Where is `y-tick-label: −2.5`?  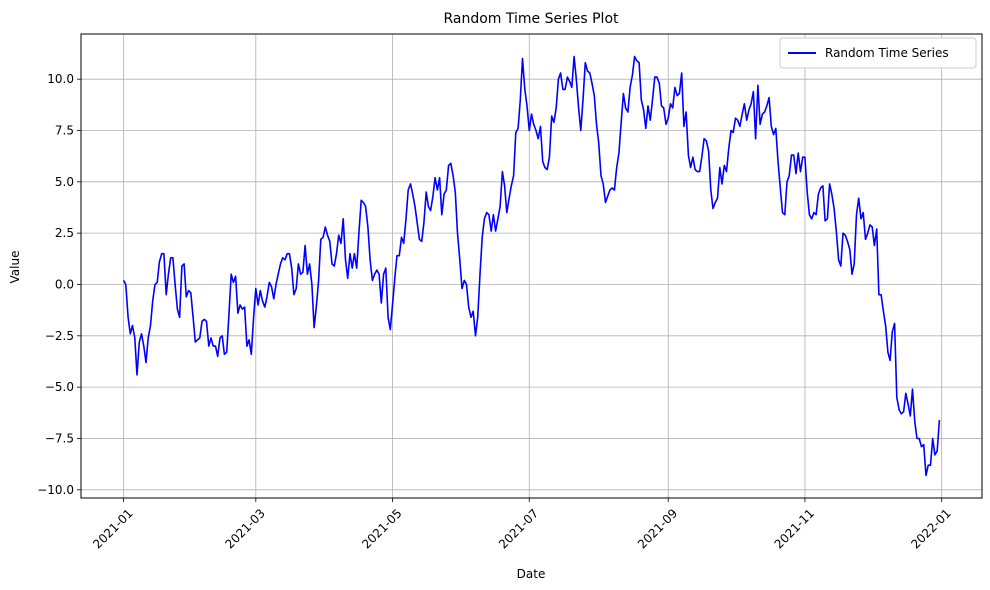
y-tick-label: −2.5 is located at coordinates (59, 336).